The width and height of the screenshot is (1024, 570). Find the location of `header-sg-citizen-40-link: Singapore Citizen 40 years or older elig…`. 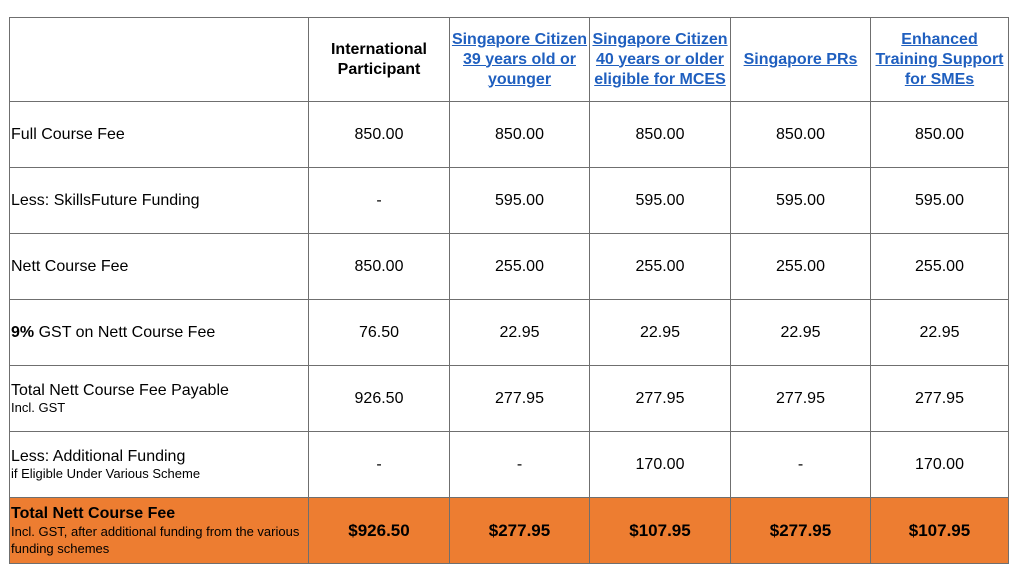

header-sg-citizen-40-link: Singapore Citizen 40 years or older elig… is located at coordinates (660, 59).